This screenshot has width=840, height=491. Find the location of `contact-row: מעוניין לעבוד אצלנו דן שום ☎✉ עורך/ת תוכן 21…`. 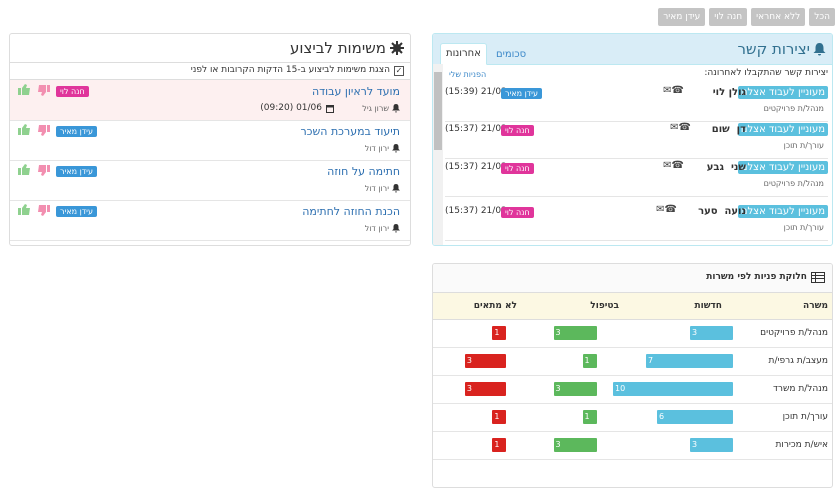

contact-row: מעוניין לעבוד אצלנו דן שום ☎✉ עורך/ת תוכן 21… is located at coordinates (636, 139).